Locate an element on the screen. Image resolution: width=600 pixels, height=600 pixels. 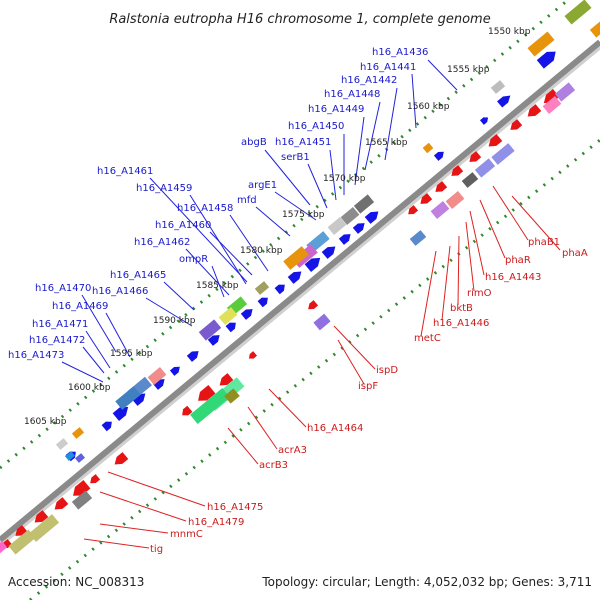
gene-label-h16-a1465: h16_A1465 is located at coordinates (138, 275).